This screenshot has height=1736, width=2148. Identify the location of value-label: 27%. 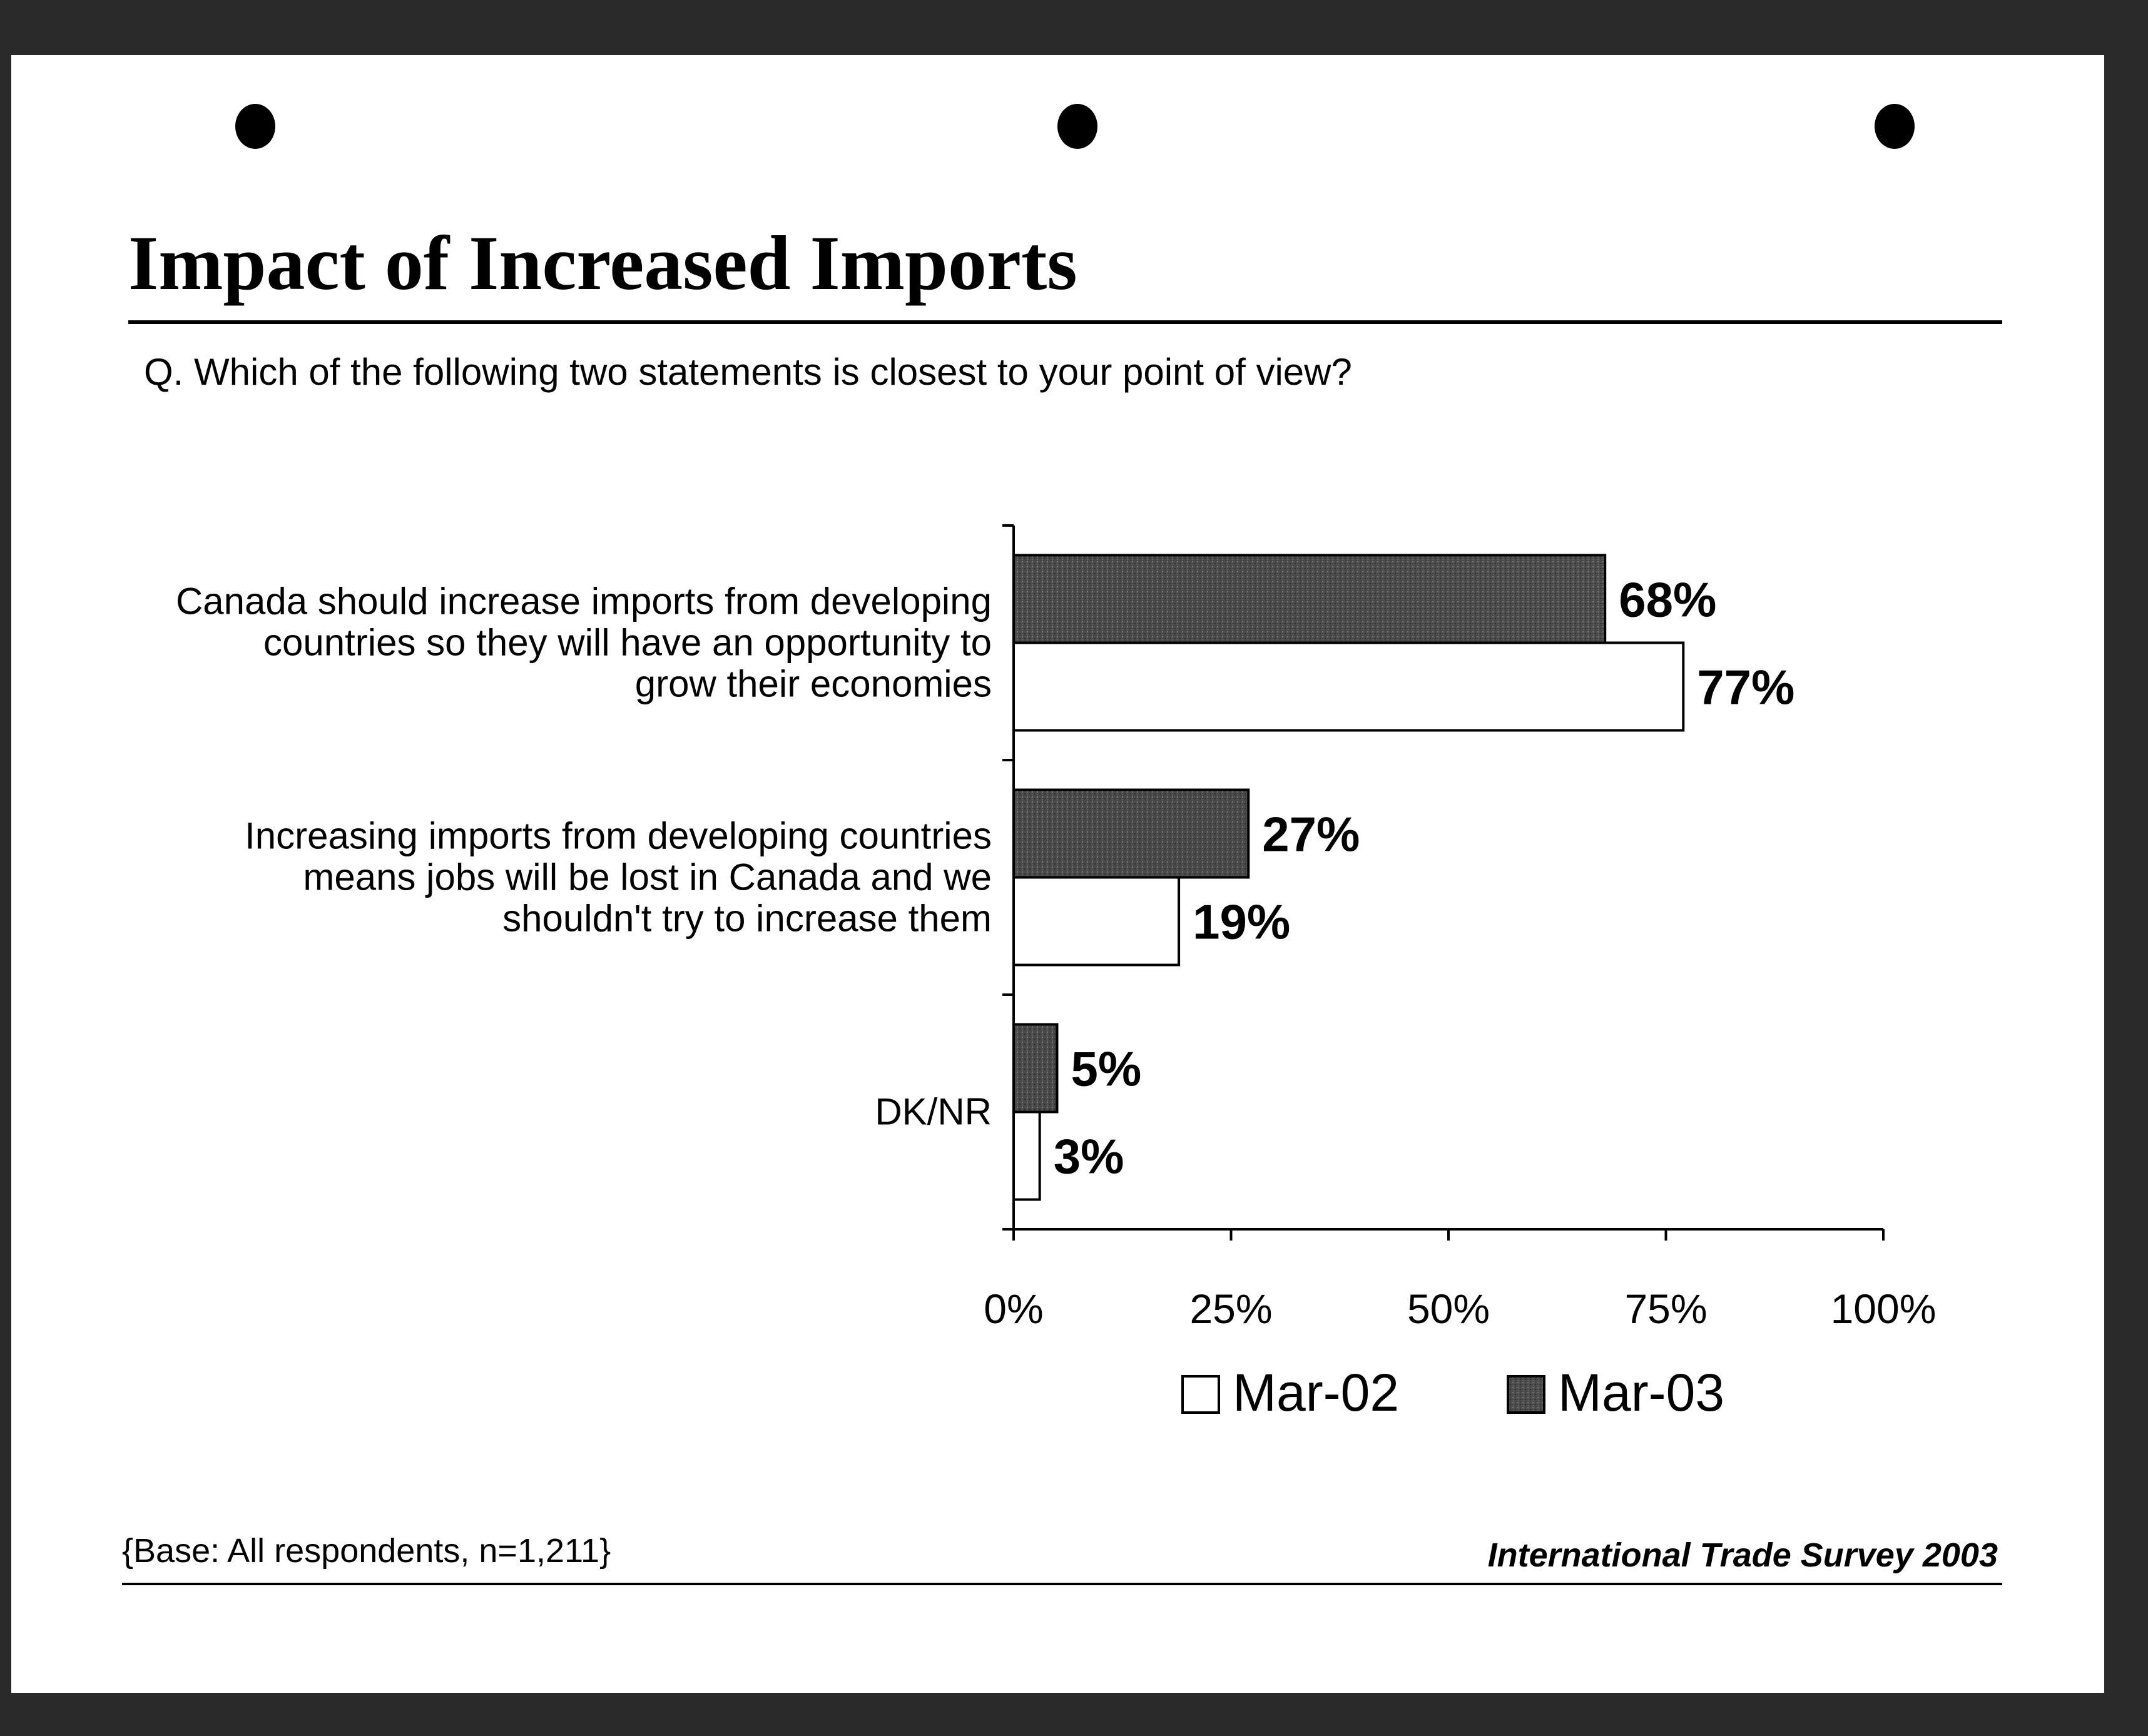
(1311, 835).